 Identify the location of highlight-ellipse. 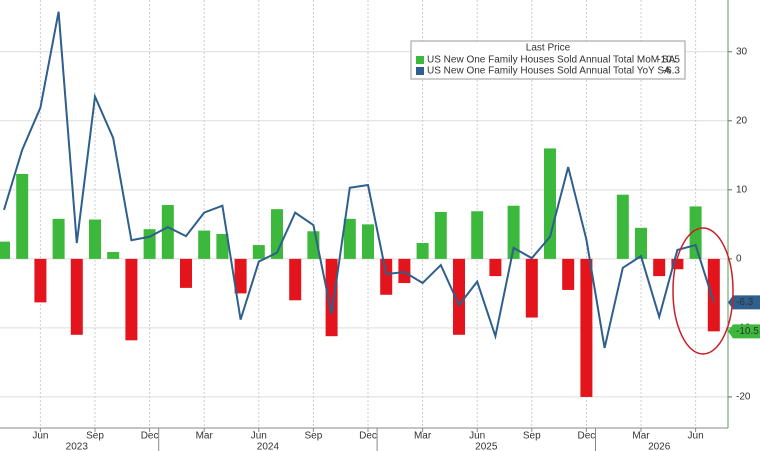
(703, 291).